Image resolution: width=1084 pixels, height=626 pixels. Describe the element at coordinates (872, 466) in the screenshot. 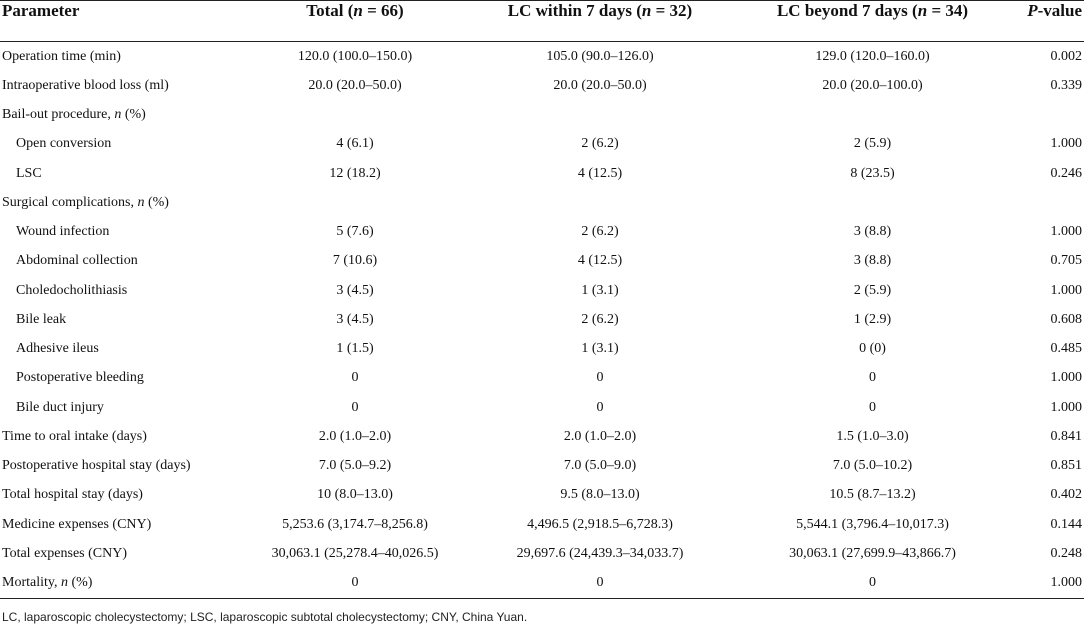

I see `cell-lc-beyond: 7.0 (5.0–10.2)` at that location.